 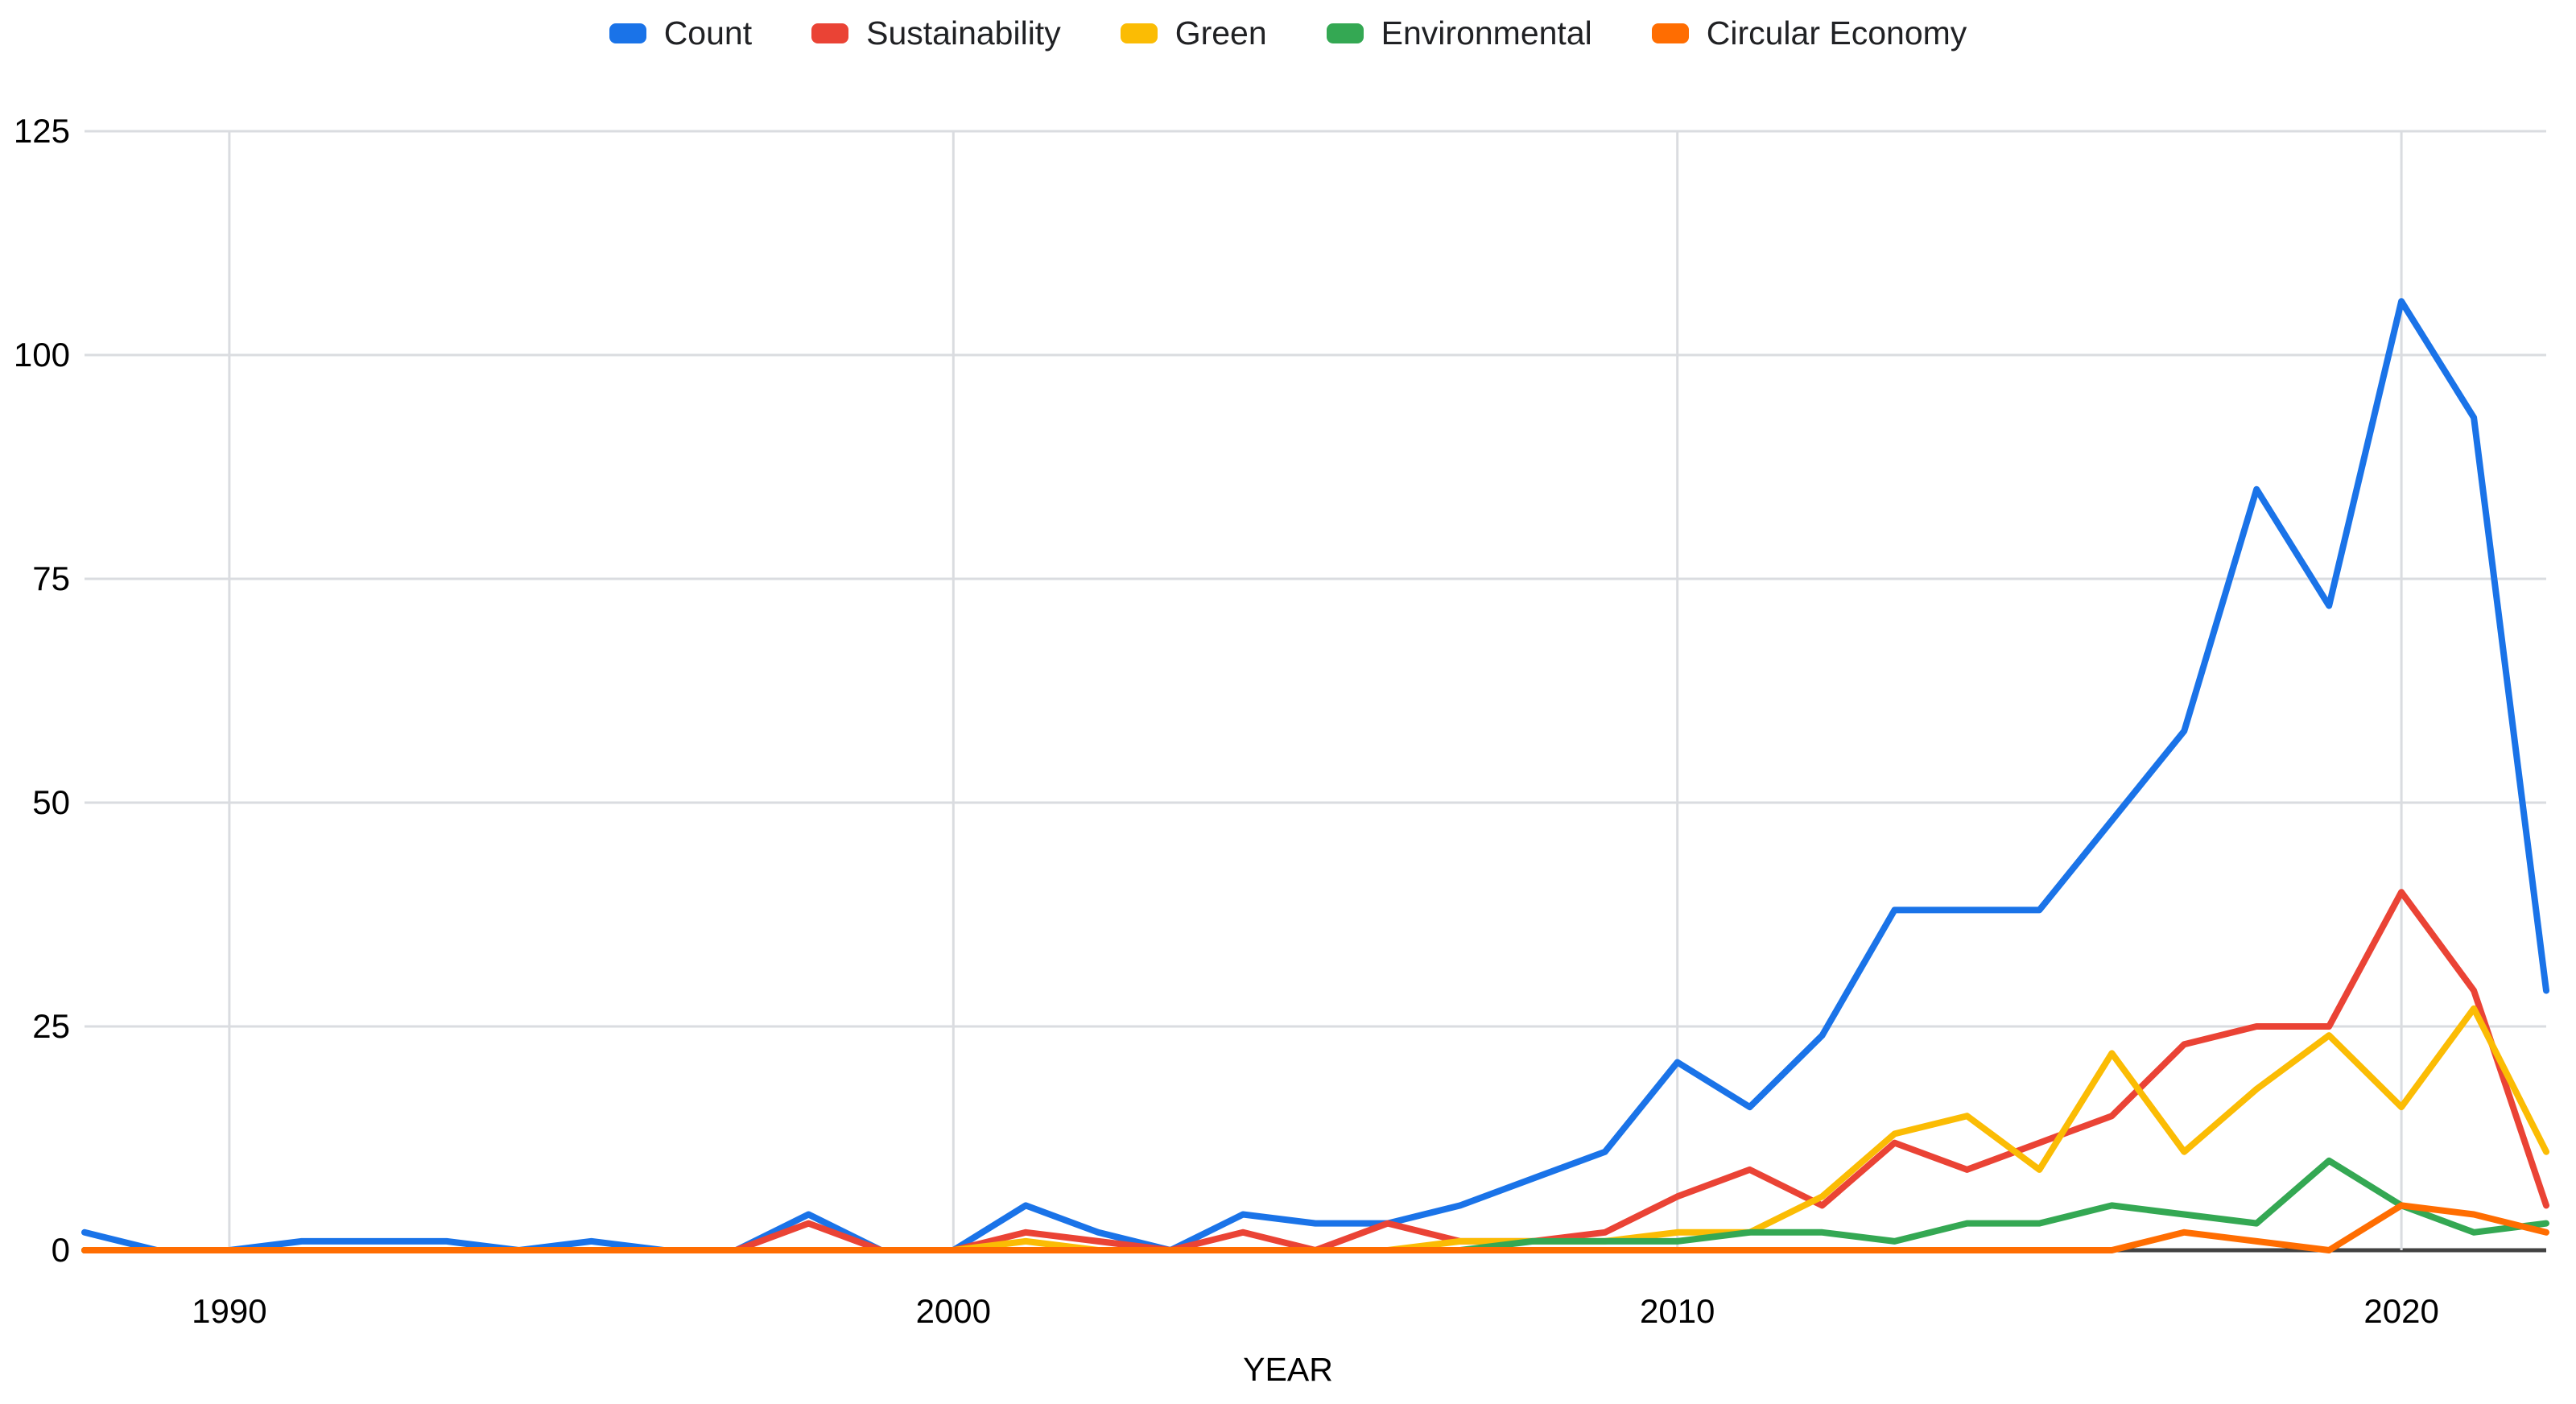 What do you see at coordinates (51, 578) in the screenshot?
I see `y-tick-label-75: 75` at bounding box center [51, 578].